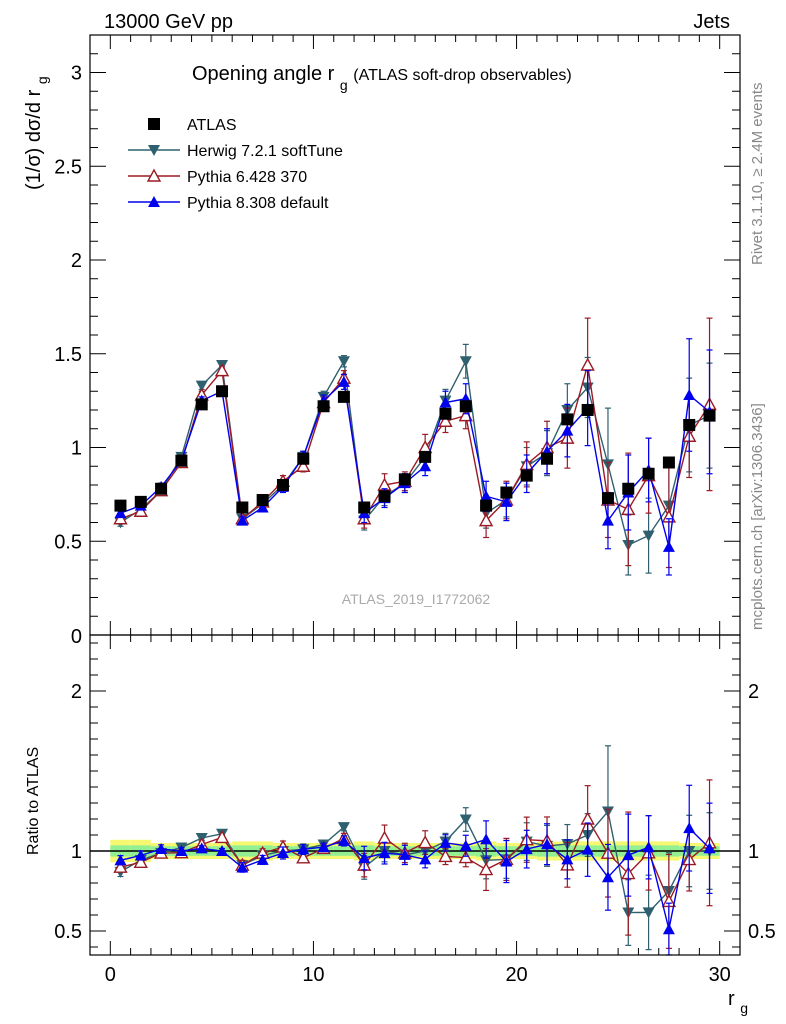 Image resolution: width=786 pixels, height=1024 pixels. What do you see at coordinates (265, 151) in the screenshot?
I see `legend-label-herwig-7-2-1-softtune: Herwig 7.2.1 softTune` at bounding box center [265, 151].